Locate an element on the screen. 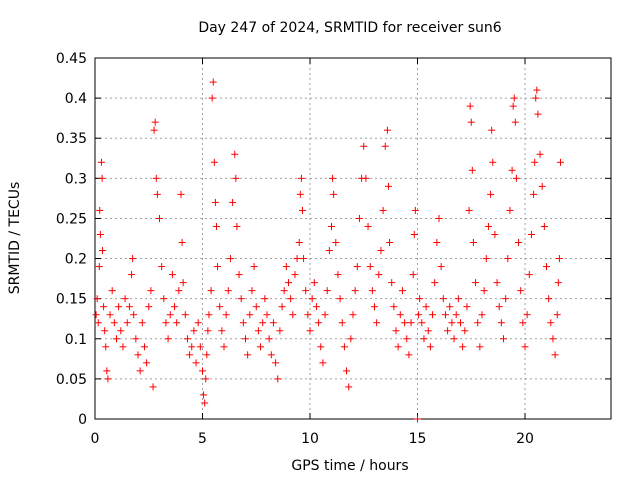 The height and width of the screenshot is (480, 640). y-tick-label: 0.45 is located at coordinates (71, 59).